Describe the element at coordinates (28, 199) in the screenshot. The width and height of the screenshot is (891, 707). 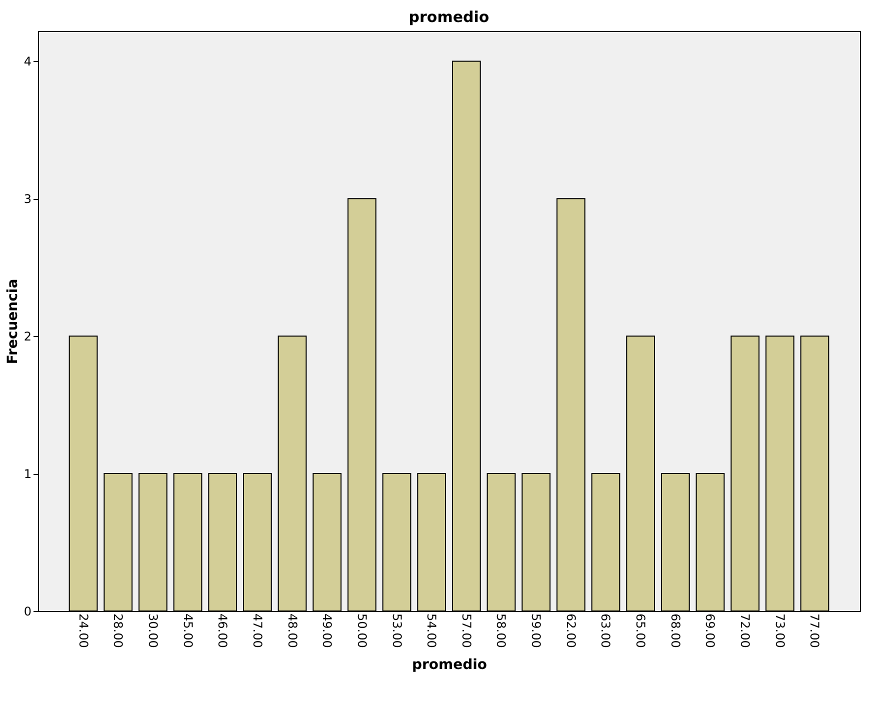
I see `y-tick-label: 3` at that location.